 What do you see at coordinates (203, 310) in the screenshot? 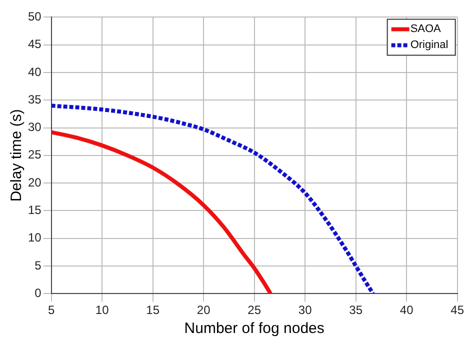
I see `x-tick-label: 20` at bounding box center [203, 310].